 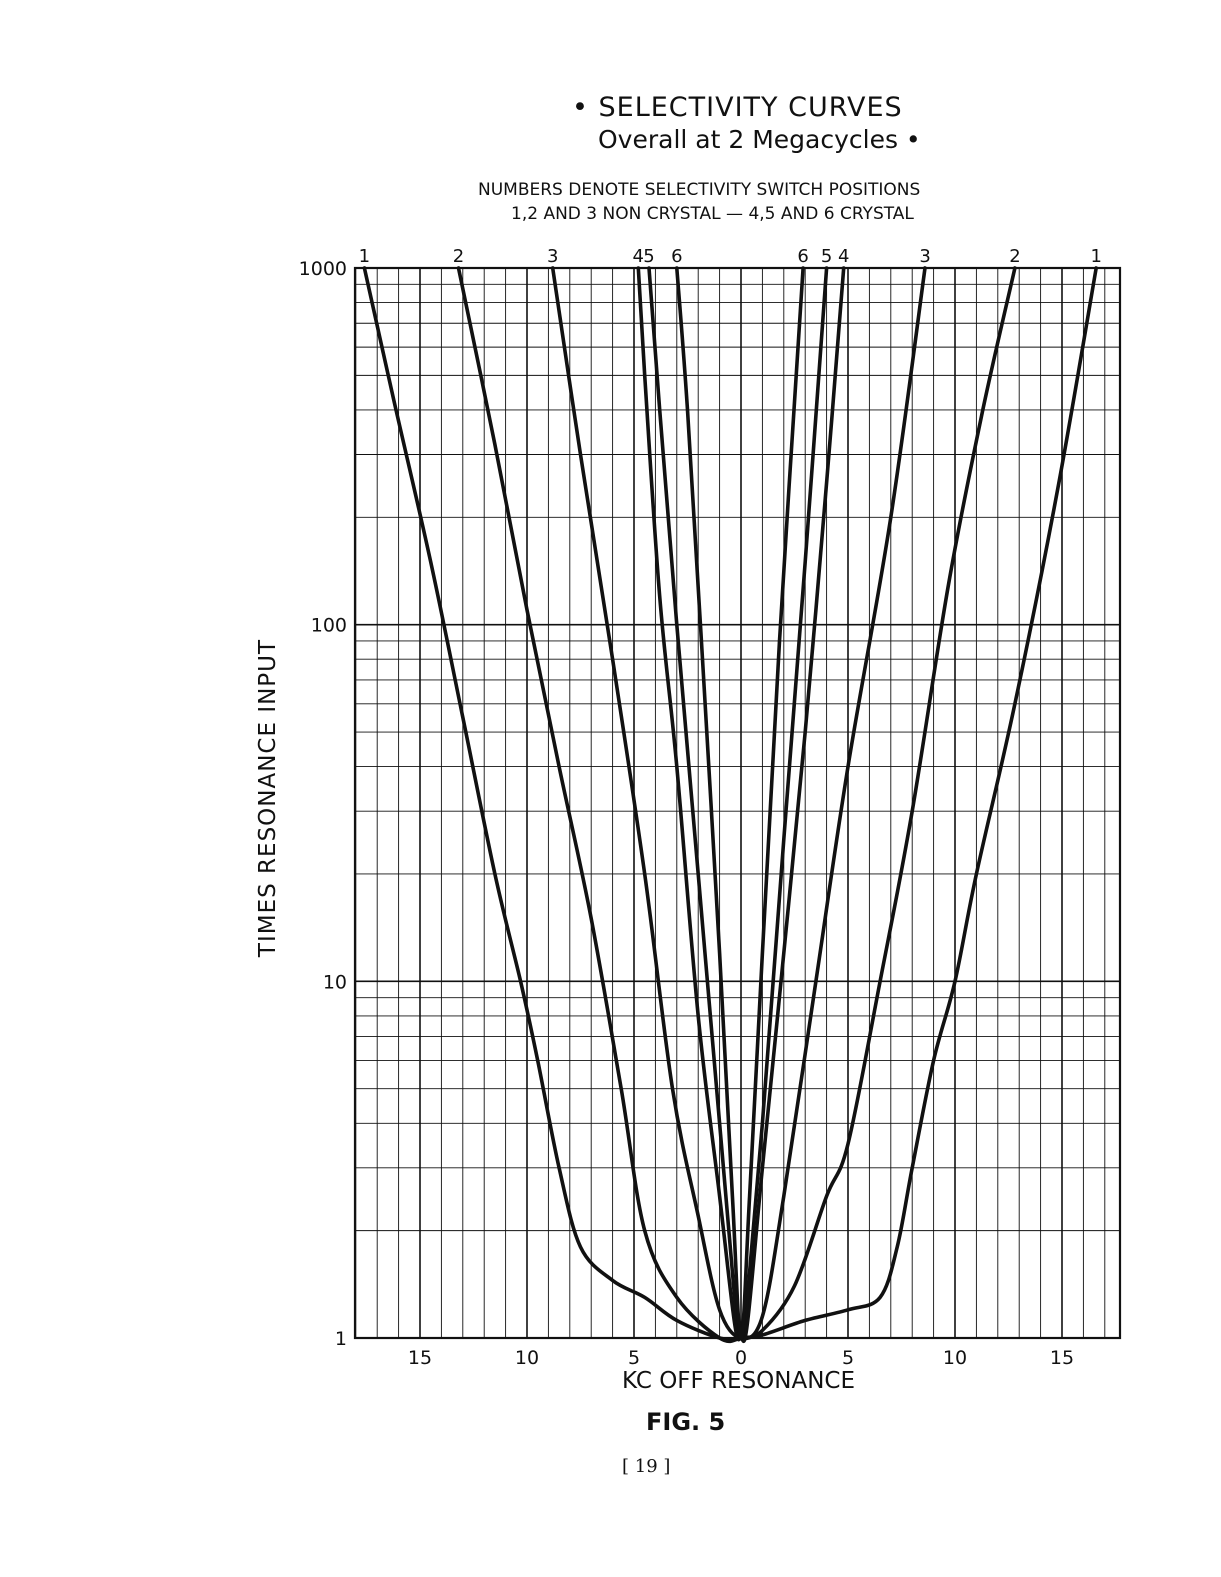 I want to click on chart-title-line1: • SELECTIVITY CURVES, so click(x=737, y=107).